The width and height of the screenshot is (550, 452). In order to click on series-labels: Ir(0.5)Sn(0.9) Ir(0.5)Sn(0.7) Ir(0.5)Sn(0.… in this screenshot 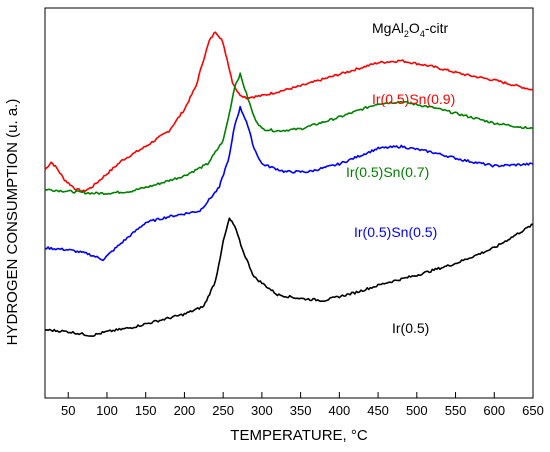, I will do `click(400, 213)`.